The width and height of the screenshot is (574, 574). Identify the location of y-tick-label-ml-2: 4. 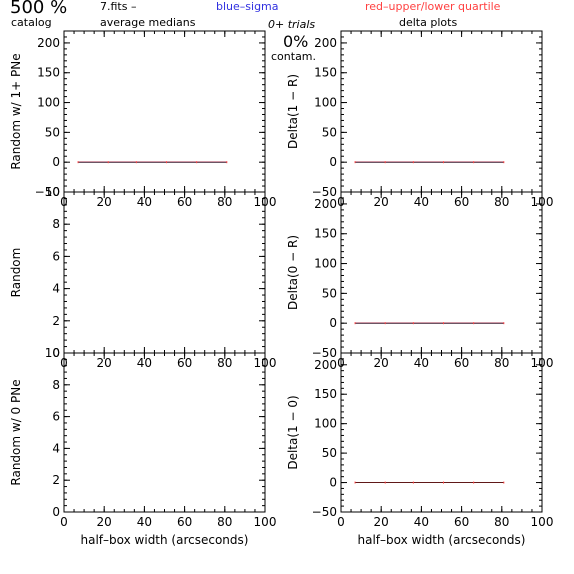
(56, 289).